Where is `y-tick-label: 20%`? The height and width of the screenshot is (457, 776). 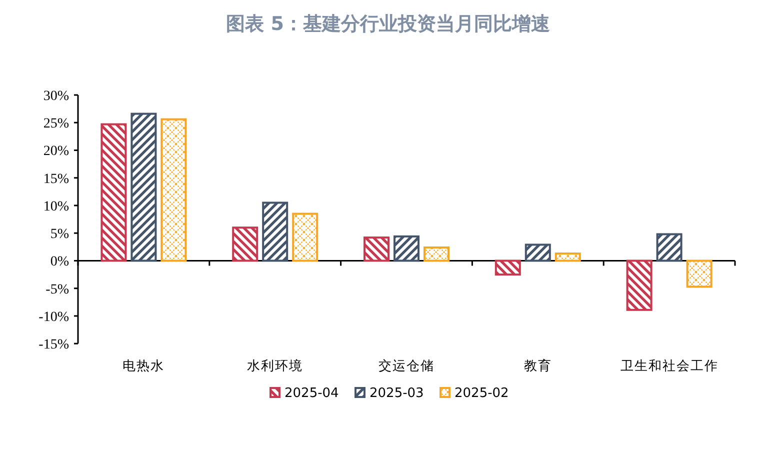 y-tick-label: 20% is located at coordinates (56, 152).